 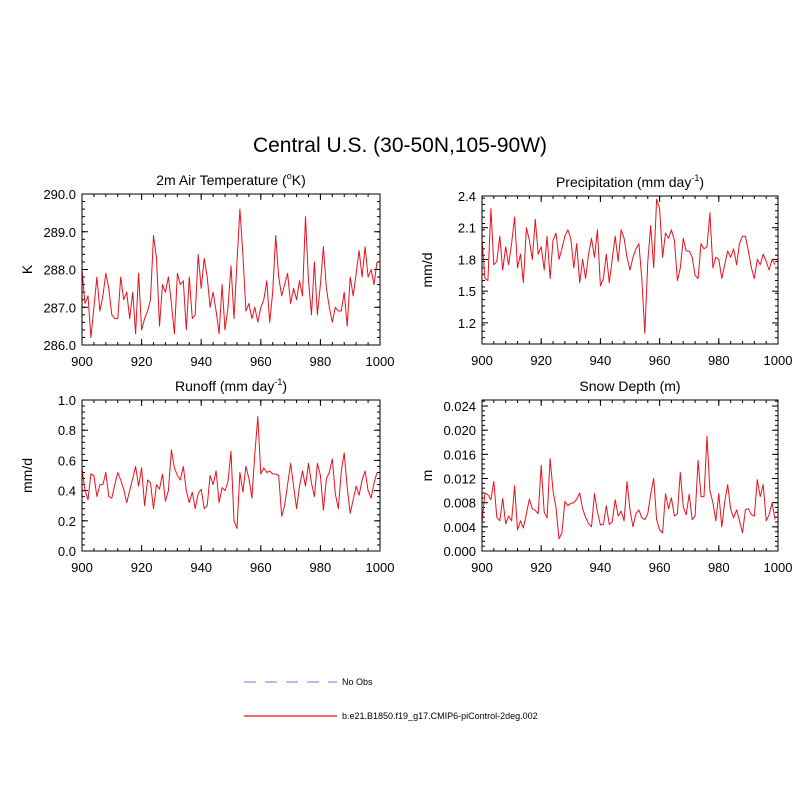 What do you see at coordinates (459, 527) in the screenshot?
I see `snow-depth-y-tick-label: 0.004` at bounding box center [459, 527].